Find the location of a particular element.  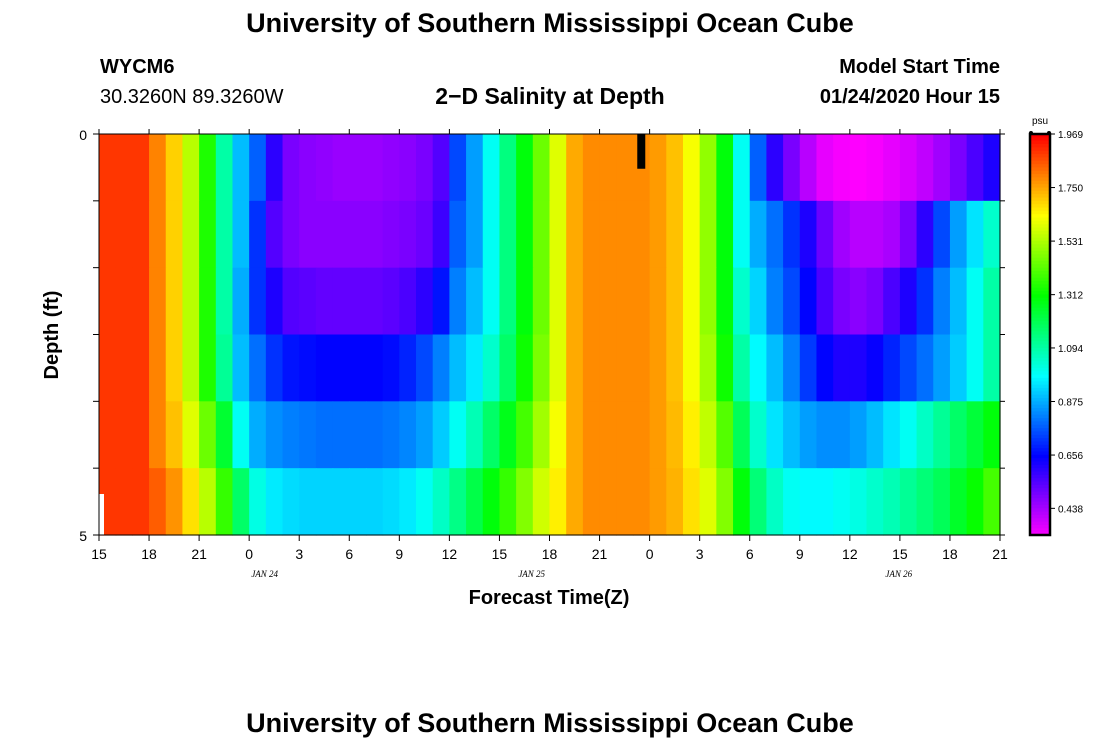

x-tick-label: 6 is located at coordinates (349, 554).